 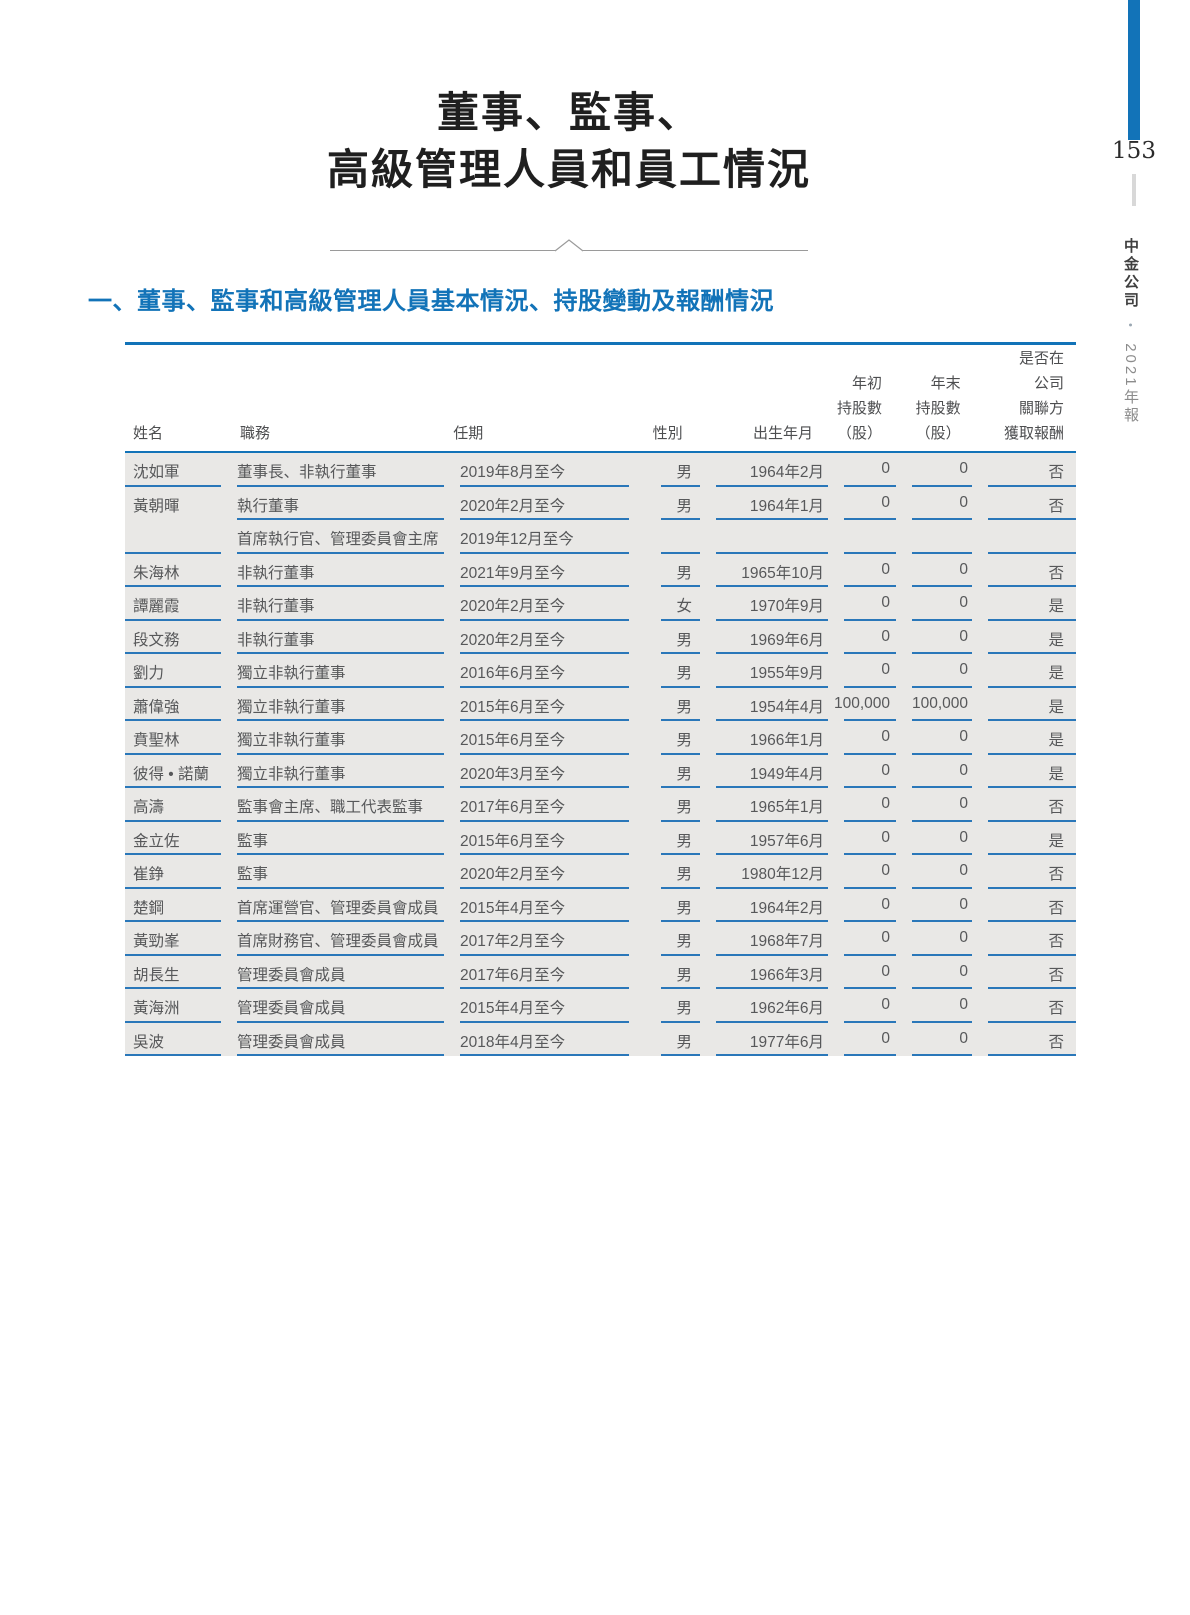 I want to click on cell-position: 監事會主席、職工代表監事, so click(x=348, y=805).